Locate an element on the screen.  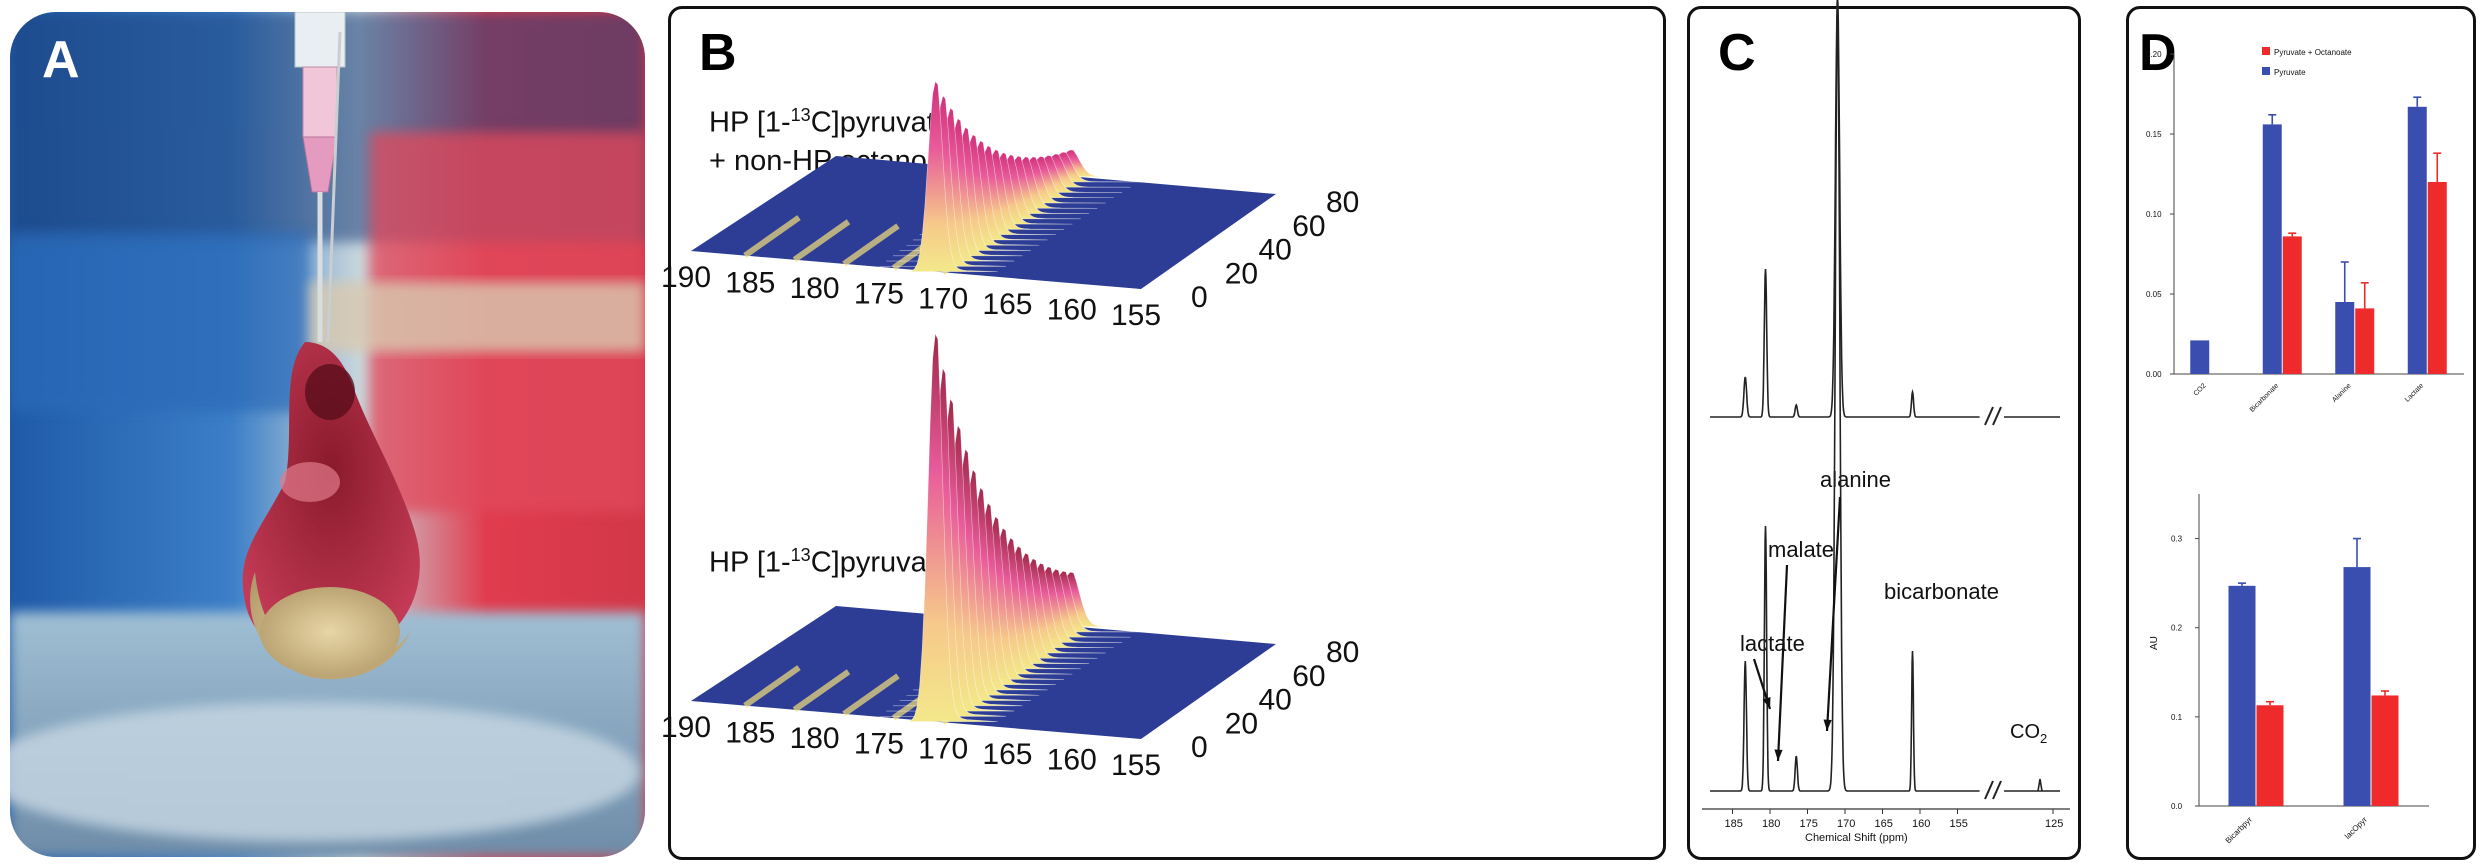
b-y-tick: 20 is located at coordinates (1241, 273).